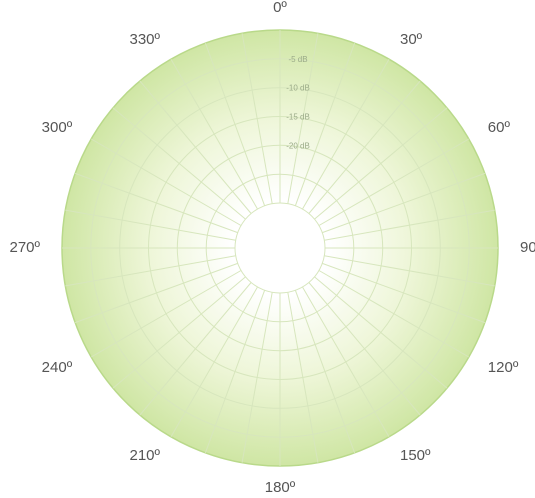 The image size is (535, 498). Describe the element at coordinates (297, 59) in the screenshot. I see `radial-tick-label: -5 dB` at that location.